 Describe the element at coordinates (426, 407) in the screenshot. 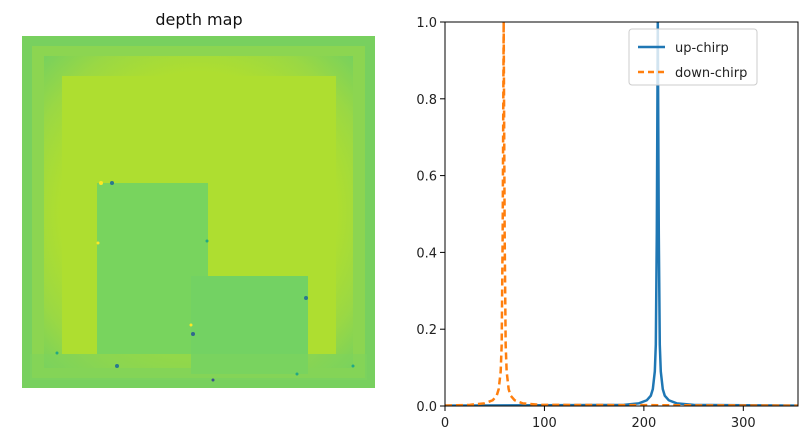

I see `y-tick-label: 0.0` at that location.